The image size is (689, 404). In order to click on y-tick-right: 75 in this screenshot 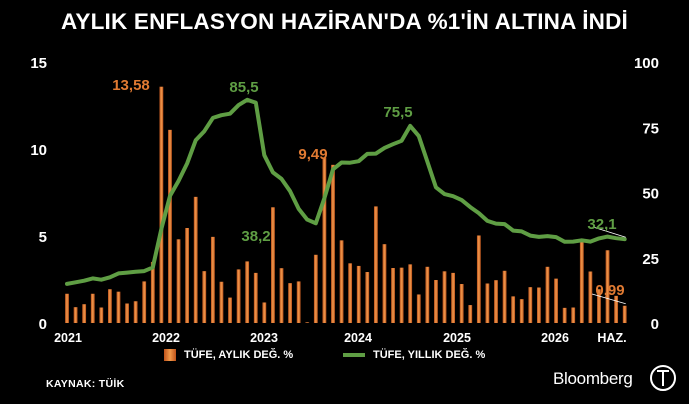, I will do `click(650, 128)`.